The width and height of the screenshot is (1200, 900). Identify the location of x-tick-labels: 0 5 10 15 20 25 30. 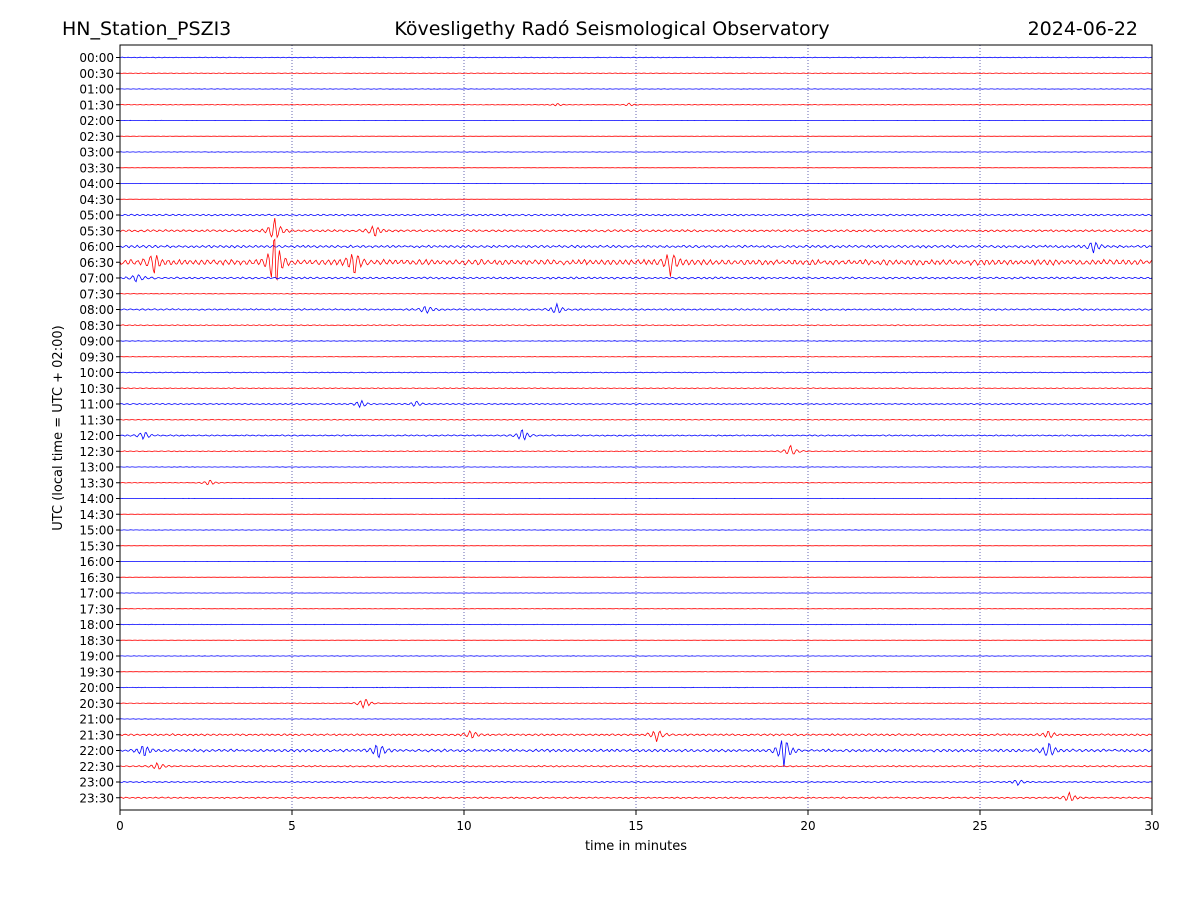
(638, 821).